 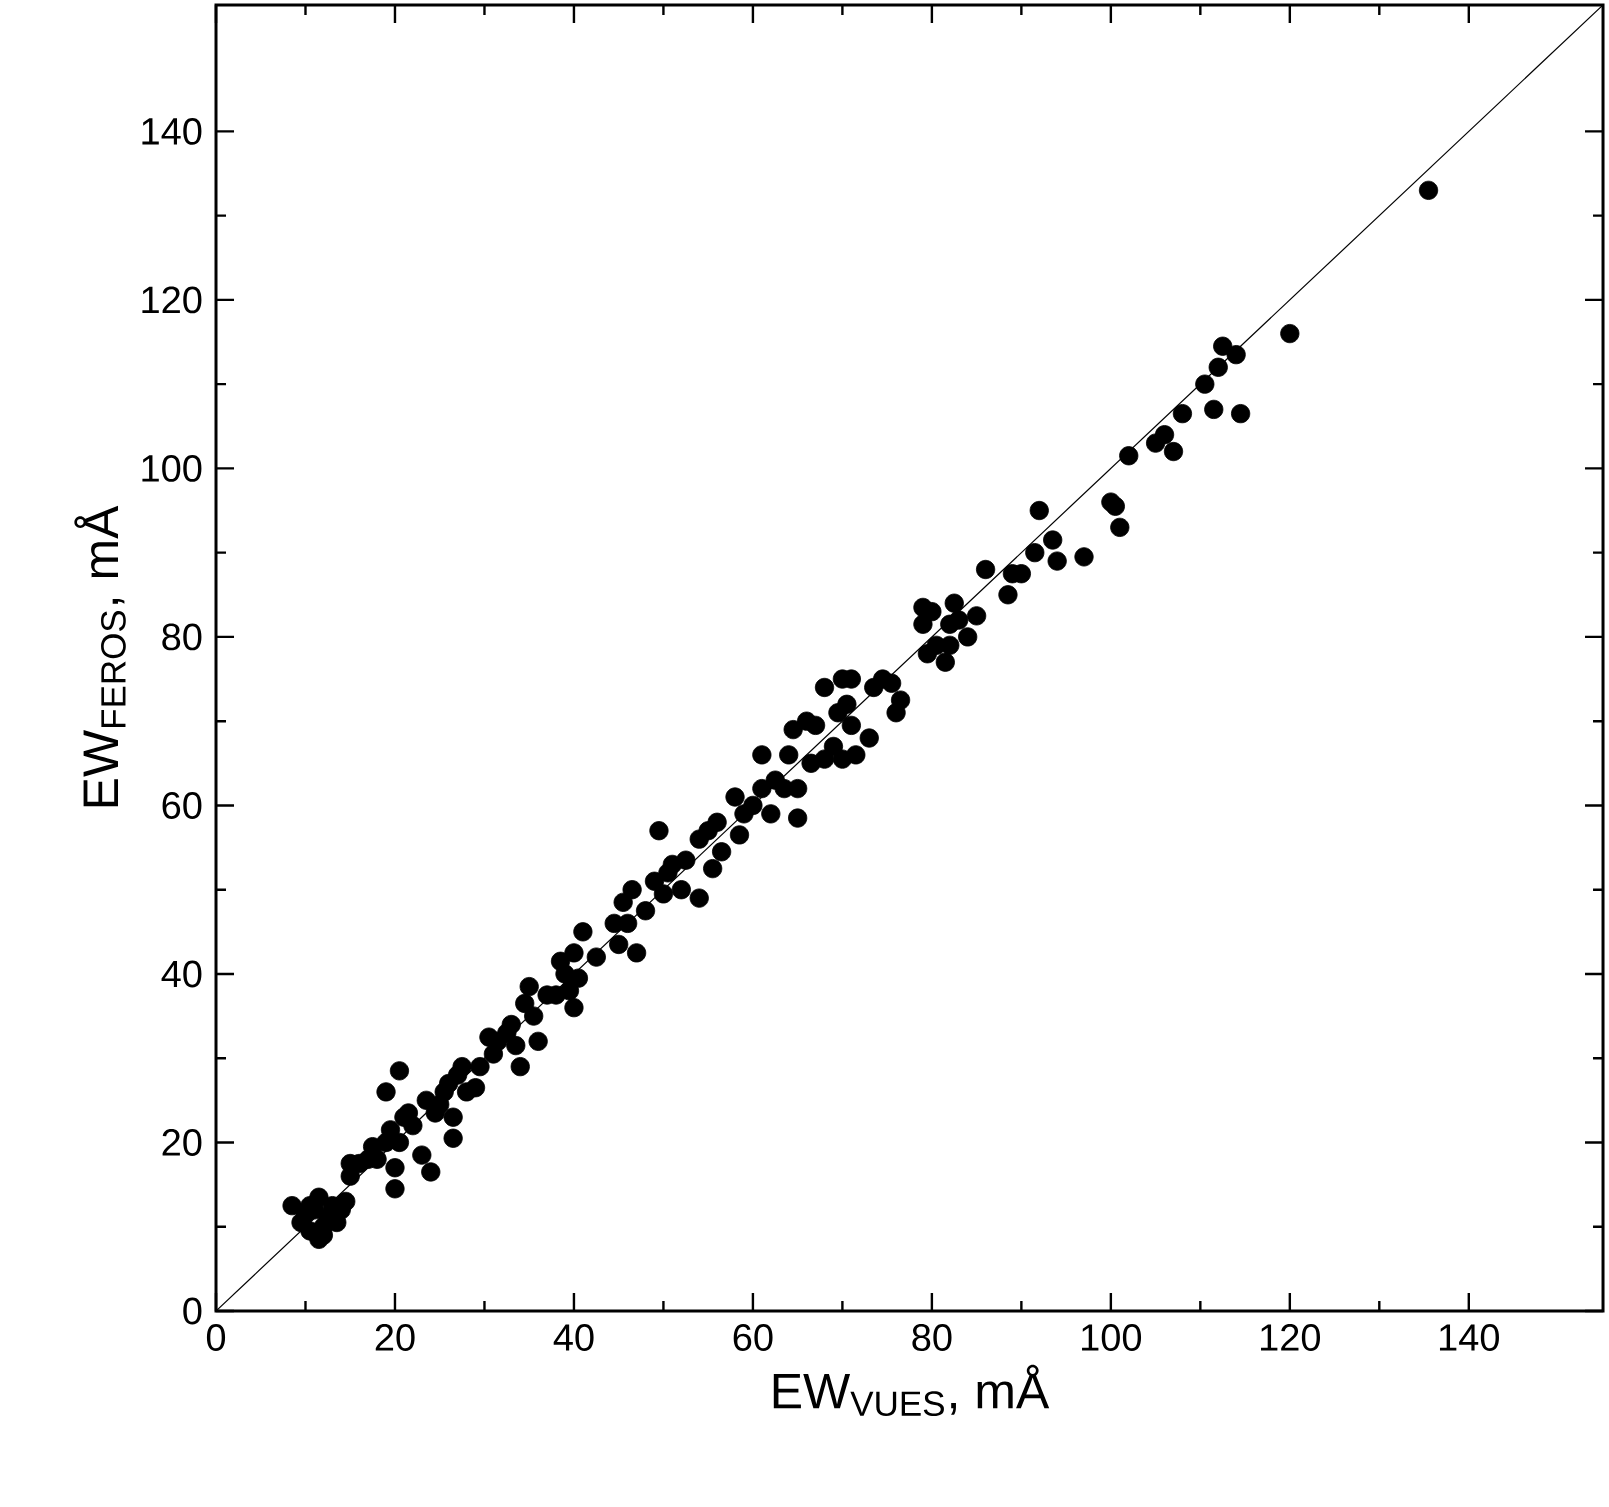 What do you see at coordinates (182, 637) in the screenshot?
I see `y-tick-label: 80` at bounding box center [182, 637].